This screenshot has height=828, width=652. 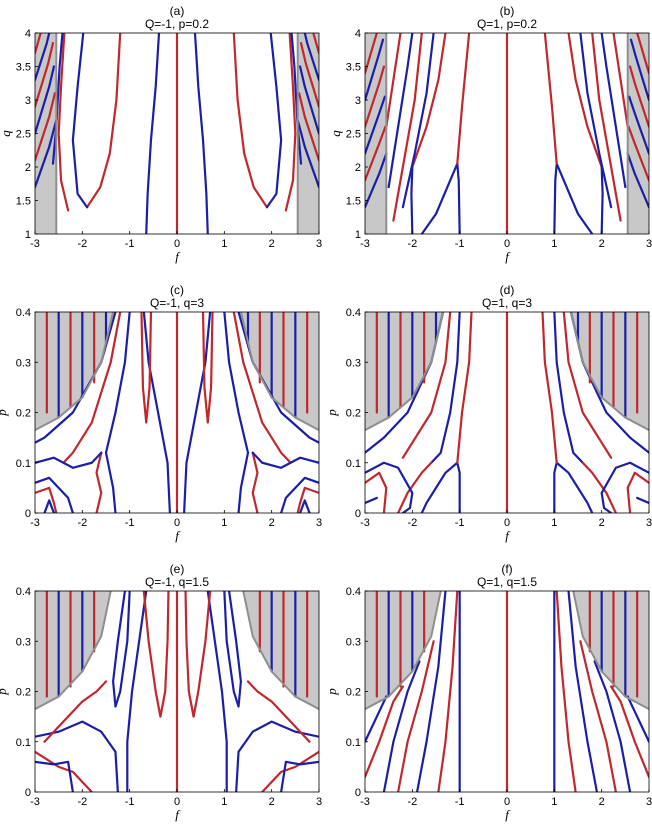 What do you see at coordinates (177, 569) in the screenshot?
I see `panel-label: (e)` at bounding box center [177, 569].